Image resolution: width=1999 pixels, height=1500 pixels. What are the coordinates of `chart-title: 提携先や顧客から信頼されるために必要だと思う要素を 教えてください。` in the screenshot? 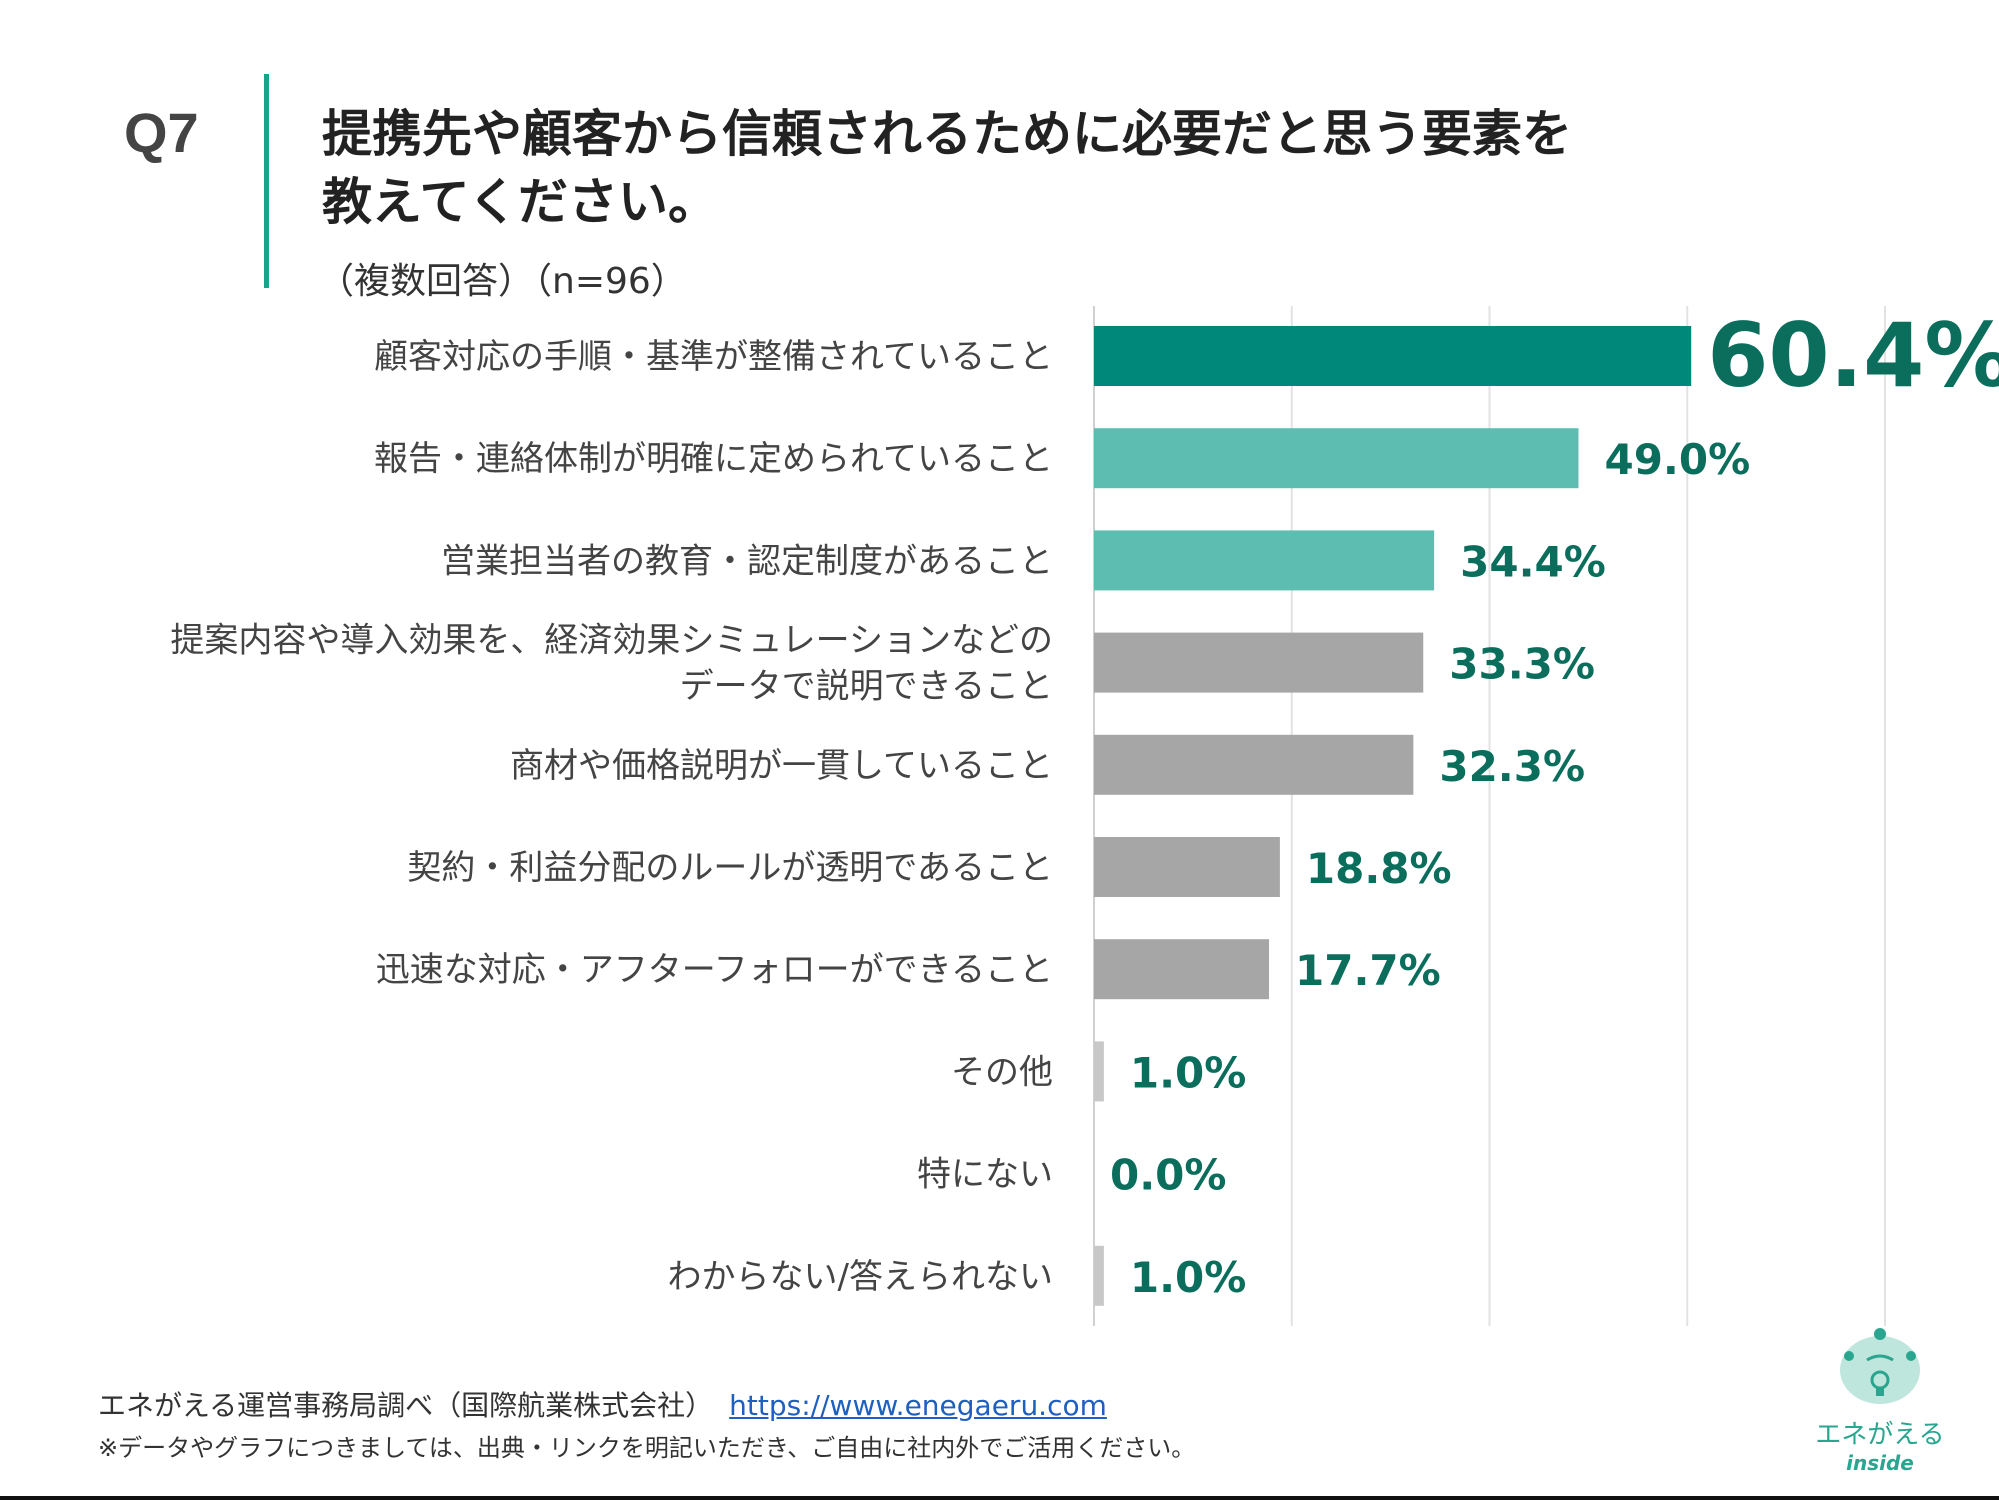 It's located at (1022, 168).